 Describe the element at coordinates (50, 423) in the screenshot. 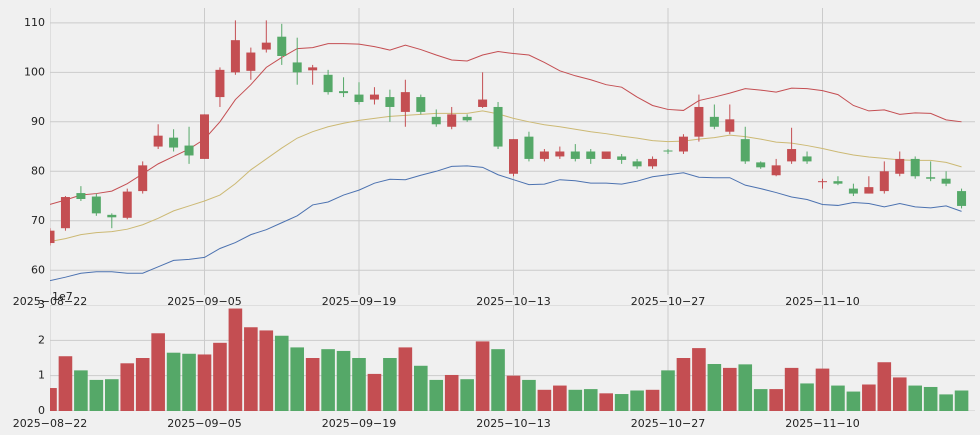

I see `x-tick-label: 2025−08−22` at that location.